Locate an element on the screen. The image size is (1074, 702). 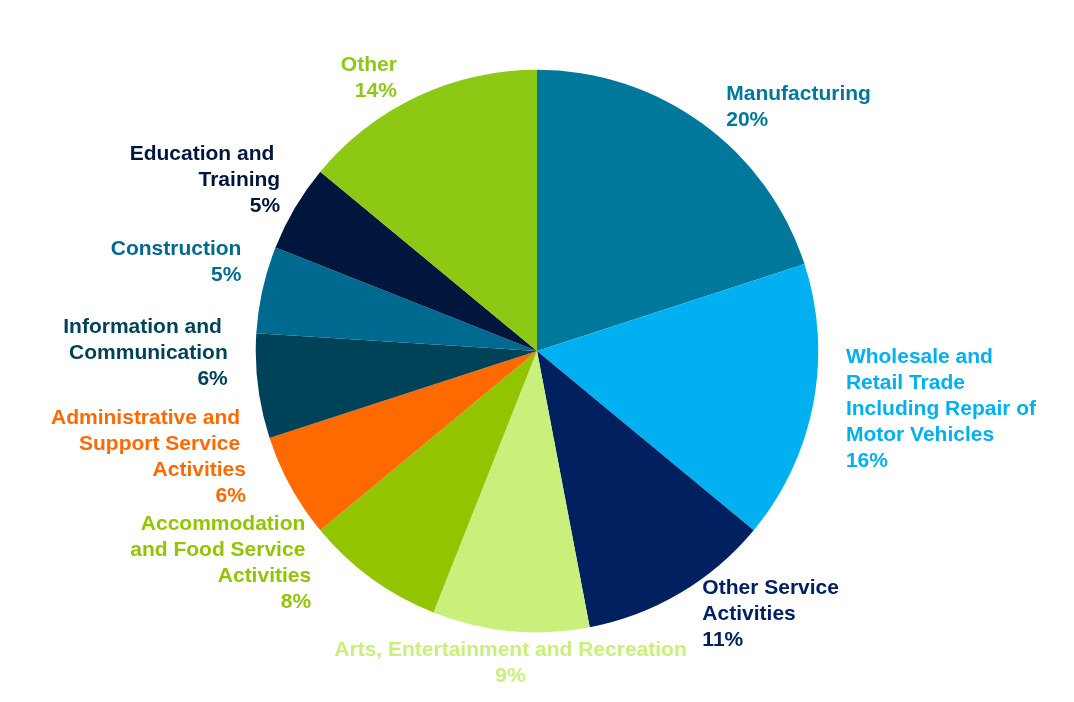
slice-label: Wholesale and Retail Trade Including Repair of Motor Vehicles is located at coordinates (943, 395).